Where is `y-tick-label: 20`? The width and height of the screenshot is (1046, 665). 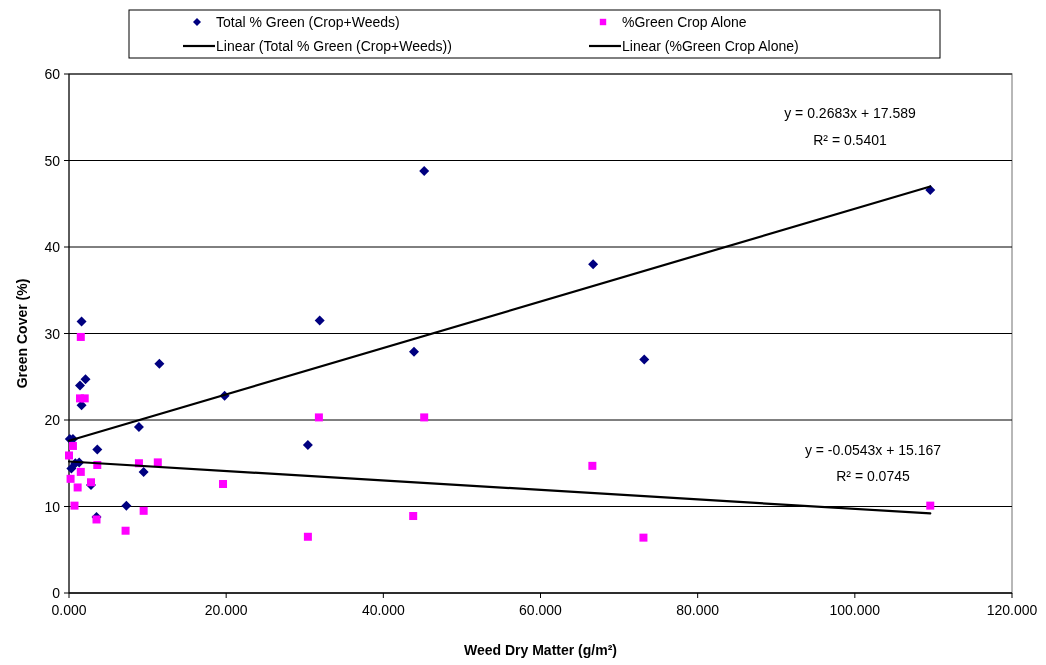 y-tick-label: 20 is located at coordinates (52, 420).